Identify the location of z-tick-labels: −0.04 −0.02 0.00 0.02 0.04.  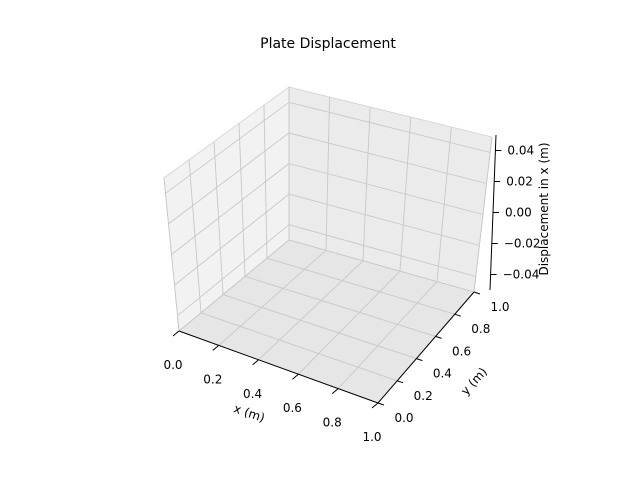
(515, 213).